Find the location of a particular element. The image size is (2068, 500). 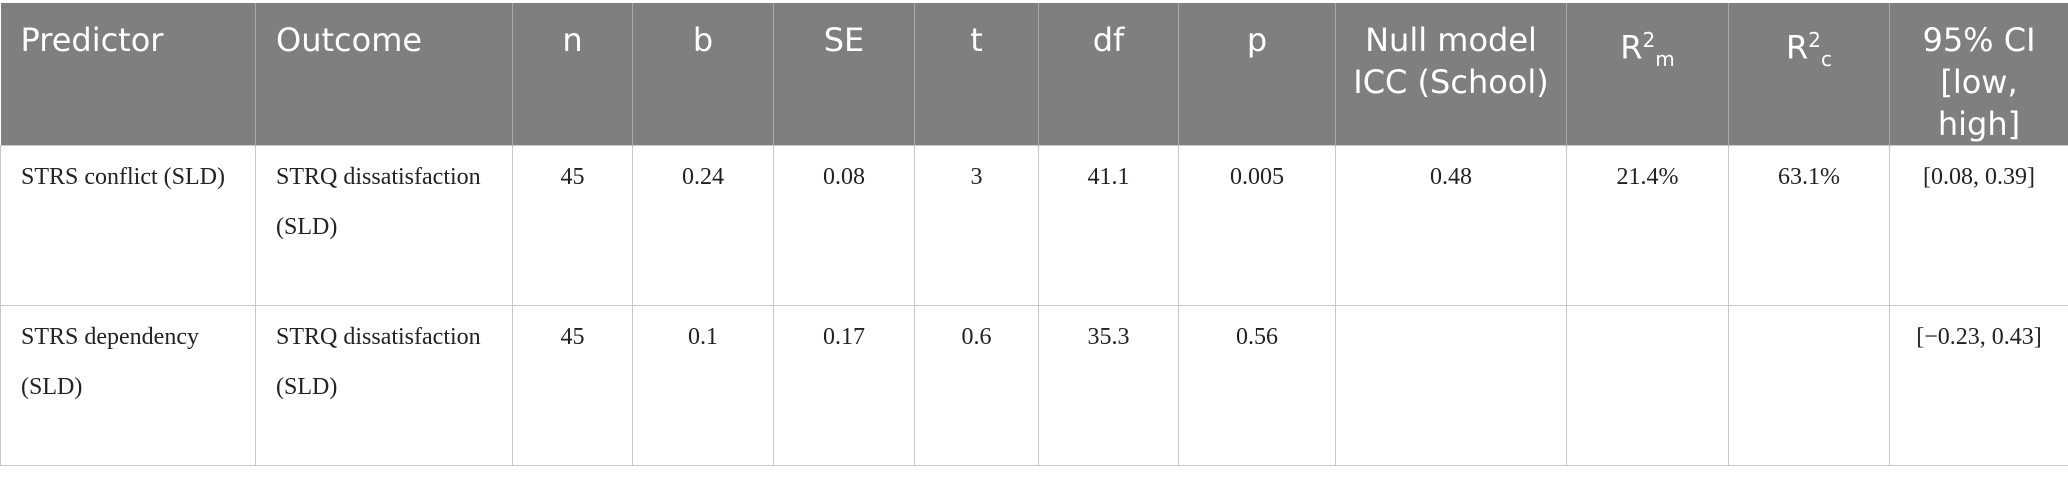

table-cell: 0.6 is located at coordinates (977, 386).